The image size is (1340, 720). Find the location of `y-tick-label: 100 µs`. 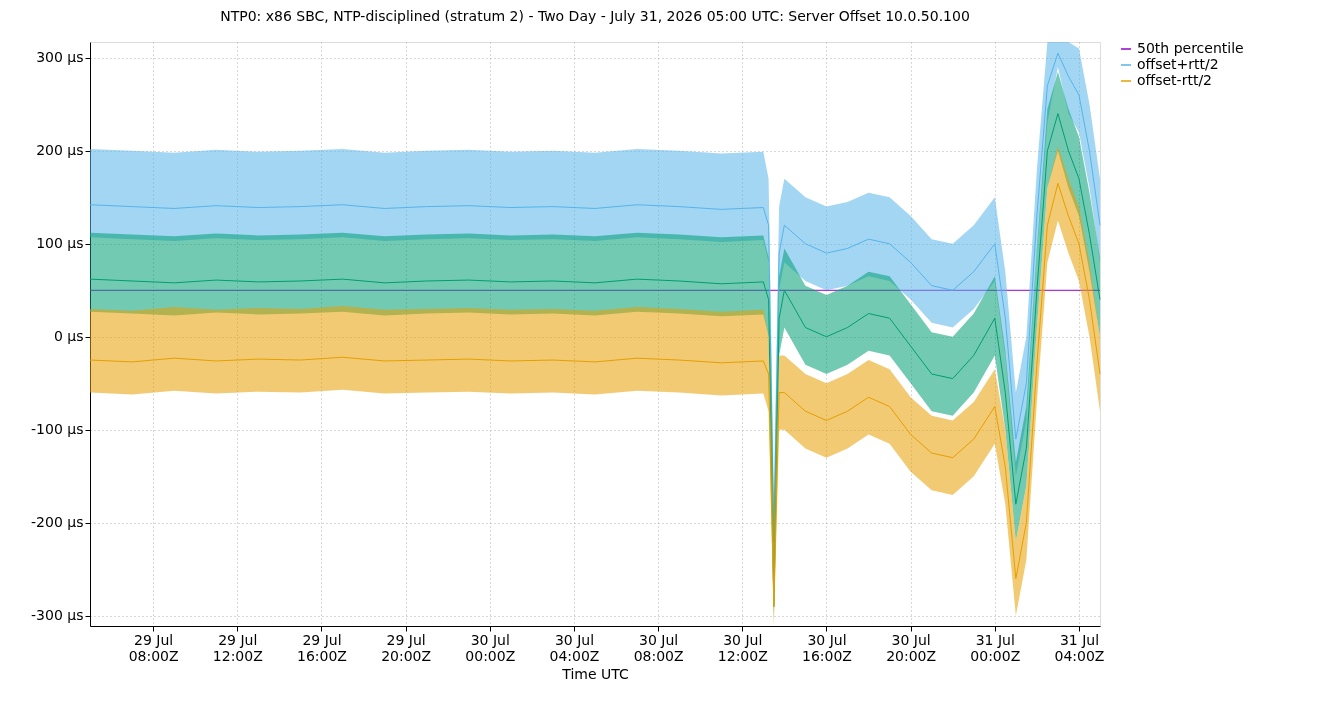

y-tick-label: 100 µs is located at coordinates (60, 243).